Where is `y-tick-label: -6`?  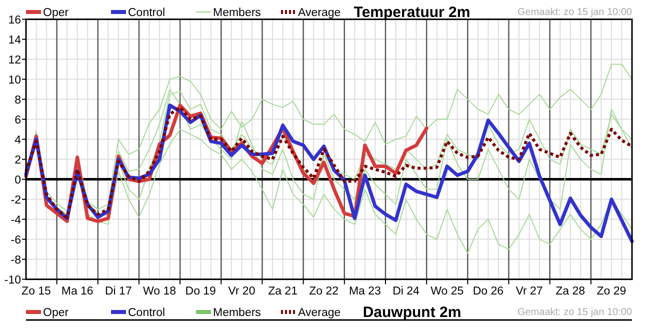
y-tick-label: -6 is located at coordinates (15, 240).